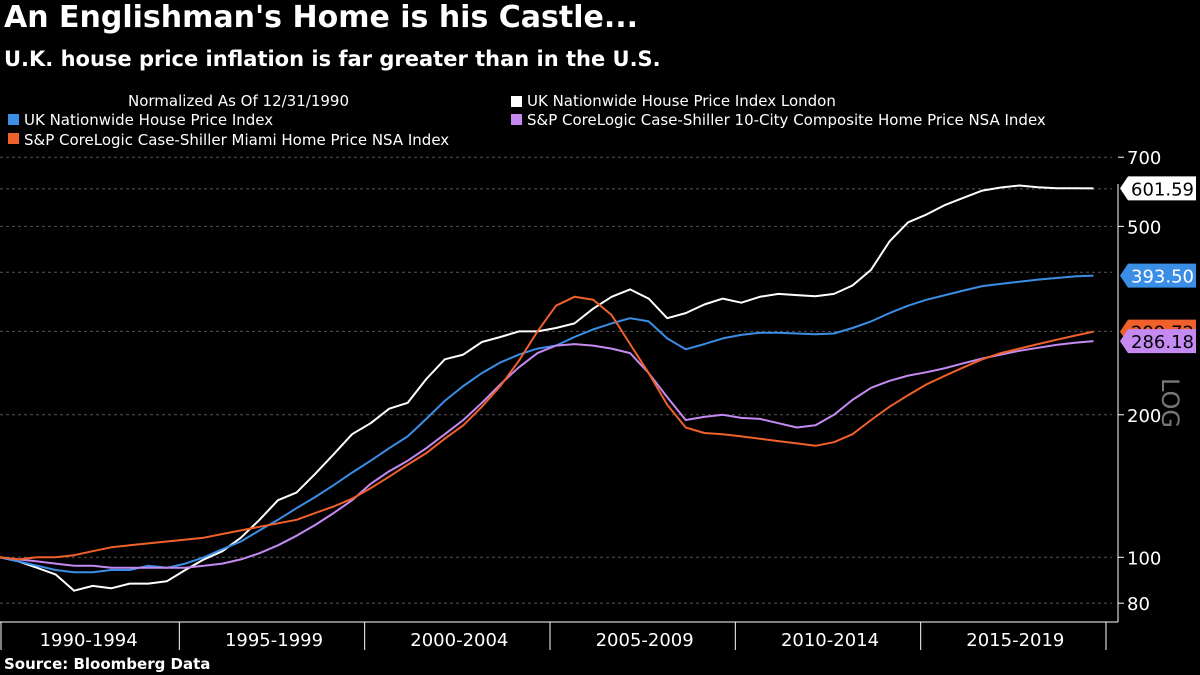  What do you see at coordinates (1162, 342) in the screenshot?
I see `last-value-label-2: 286.18` at bounding box center [1162, 342].